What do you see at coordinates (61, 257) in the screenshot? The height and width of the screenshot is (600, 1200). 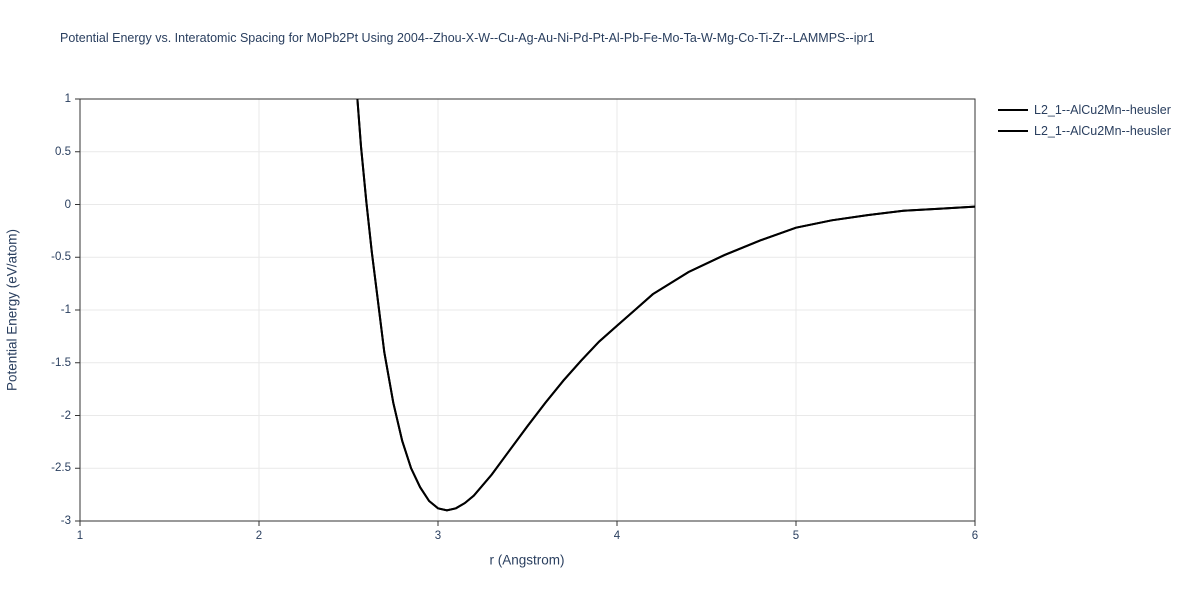 I see `y-tick-label: -0.5` at bounding box center [61, 257].